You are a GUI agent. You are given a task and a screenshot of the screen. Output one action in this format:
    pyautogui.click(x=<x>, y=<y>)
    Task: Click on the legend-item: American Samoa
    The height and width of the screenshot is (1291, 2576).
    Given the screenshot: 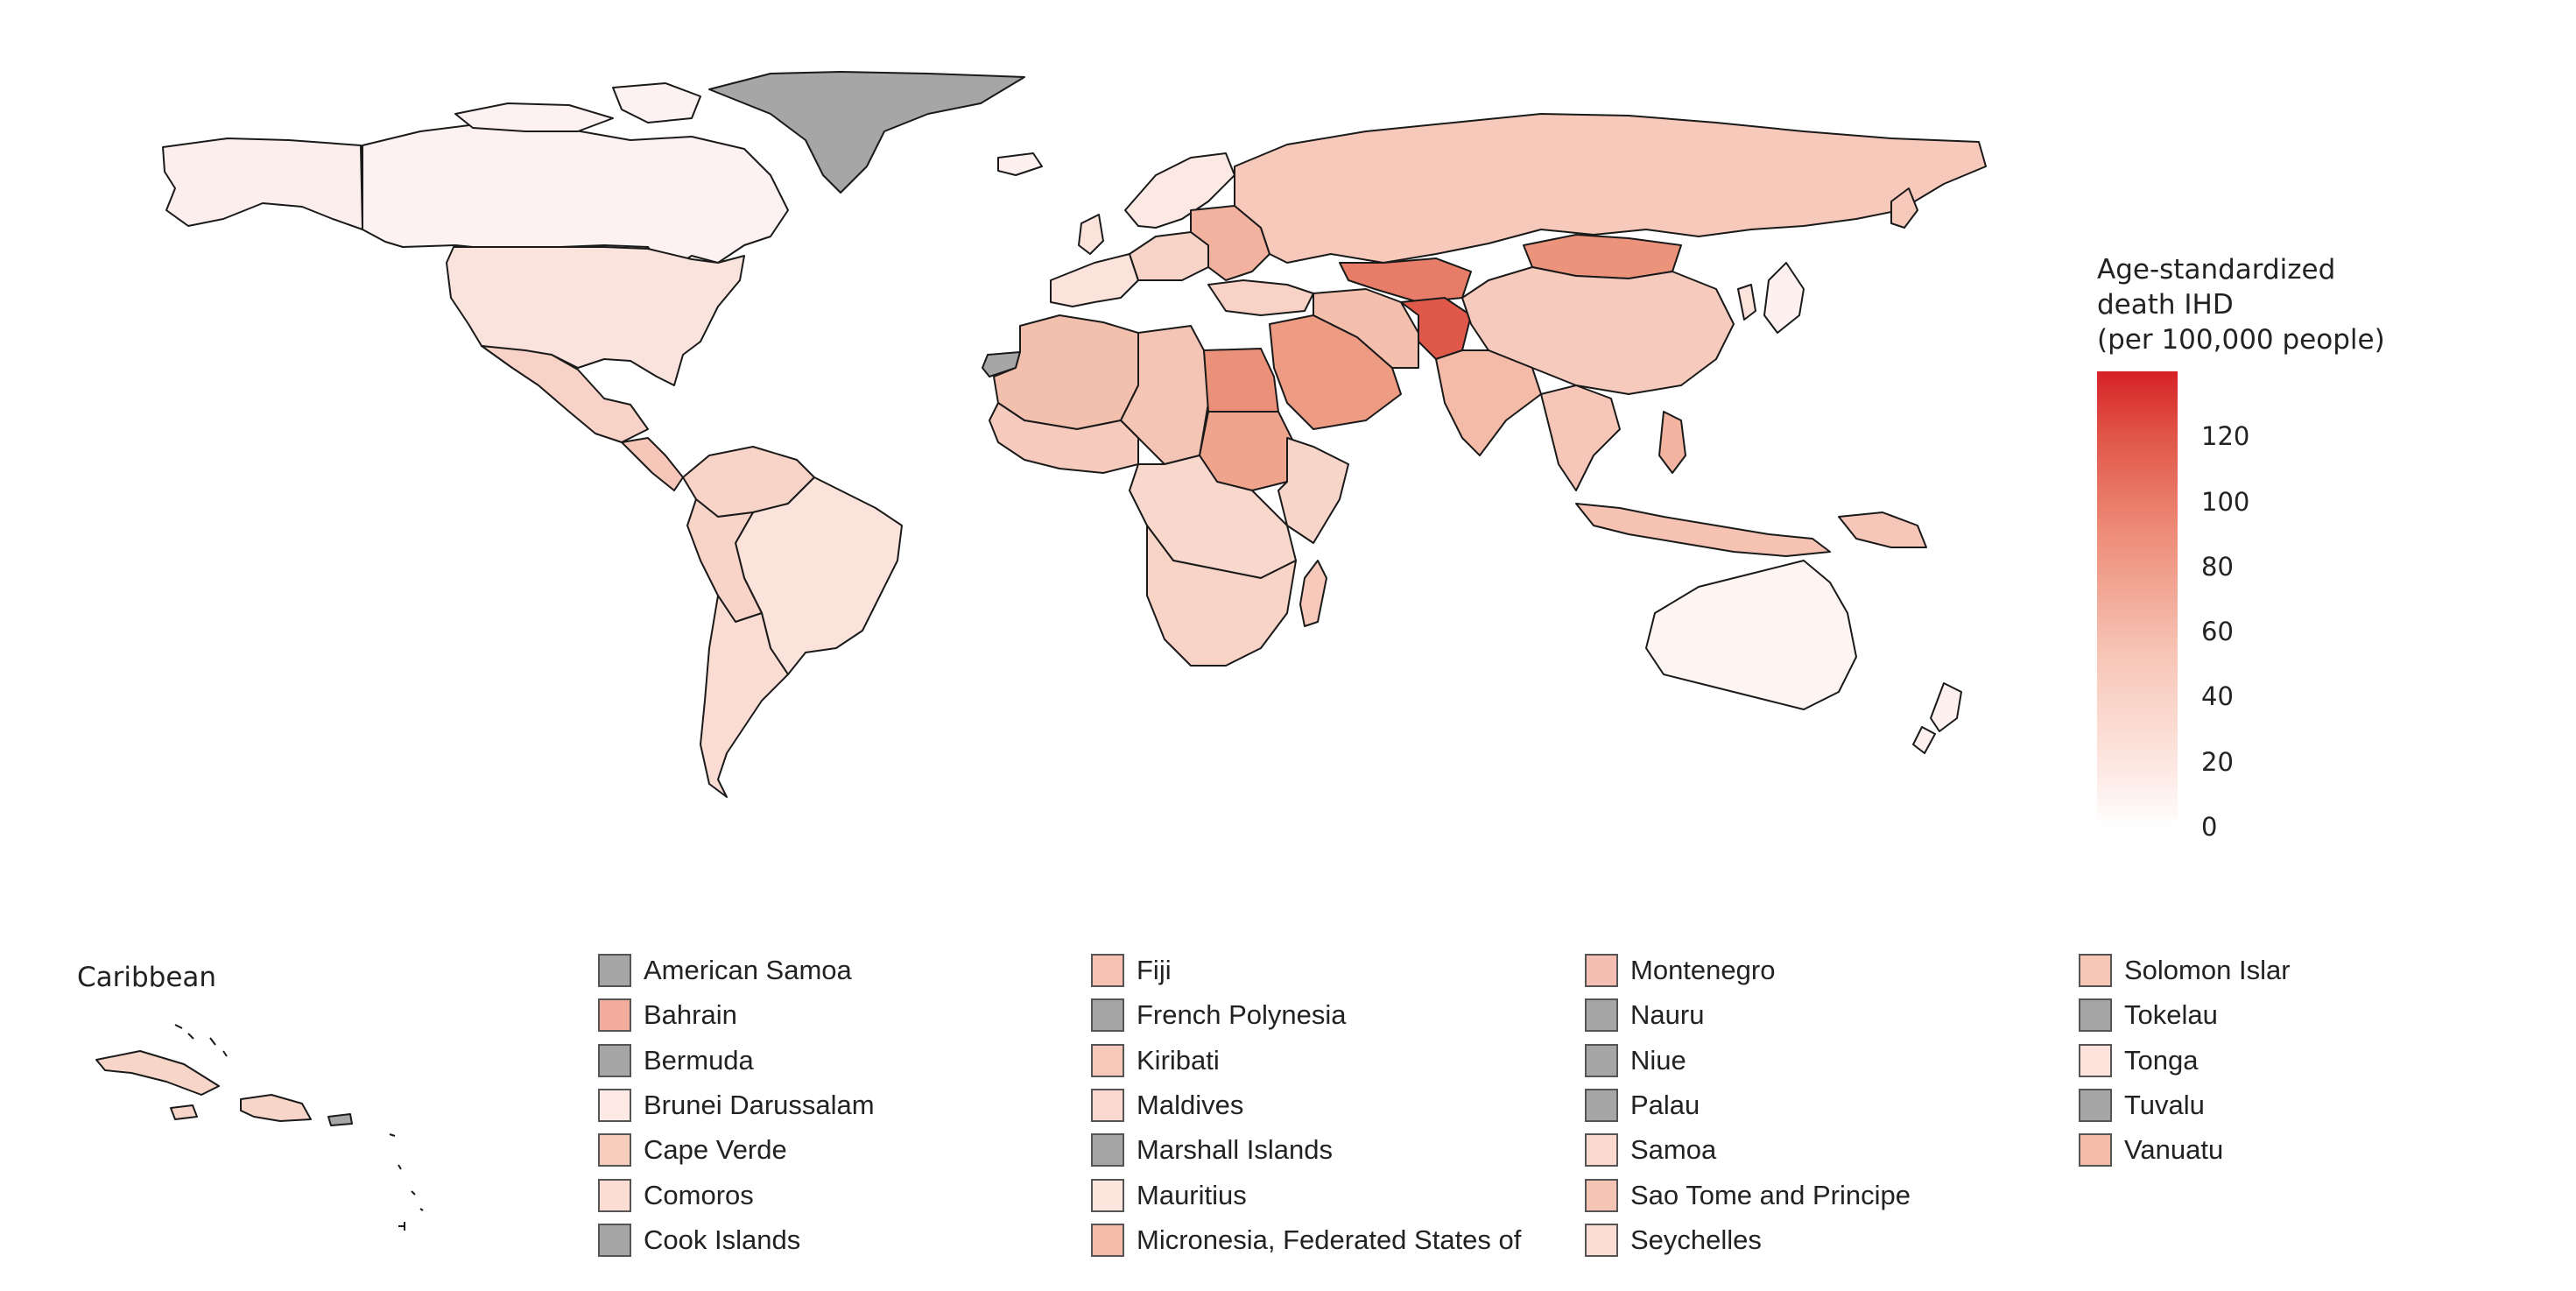 What is the action you would take?
    pyautogui.click(x=725, y=971)
    